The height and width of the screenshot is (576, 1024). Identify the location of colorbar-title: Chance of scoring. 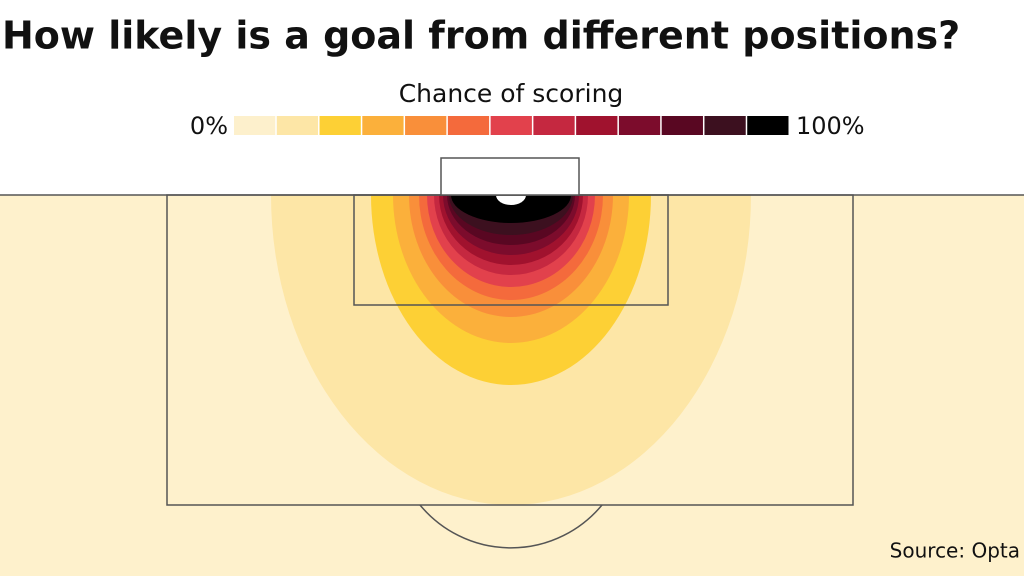
(511, 93).